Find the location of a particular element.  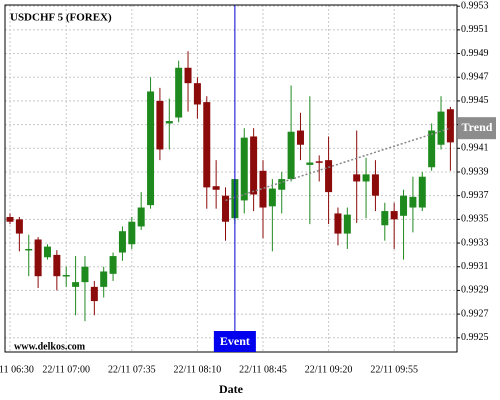

x-axis-label: Date is located at coordinates (231, 389).